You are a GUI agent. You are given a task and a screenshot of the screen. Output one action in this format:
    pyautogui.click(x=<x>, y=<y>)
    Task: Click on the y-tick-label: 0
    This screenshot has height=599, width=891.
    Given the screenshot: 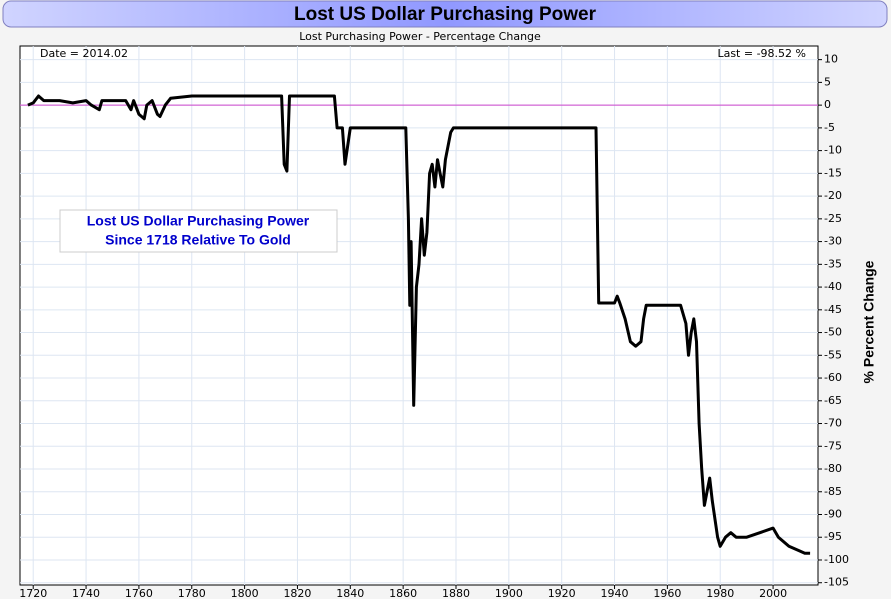 What is the action you would take?
    pyautogui.click(x=827, y=104)
    